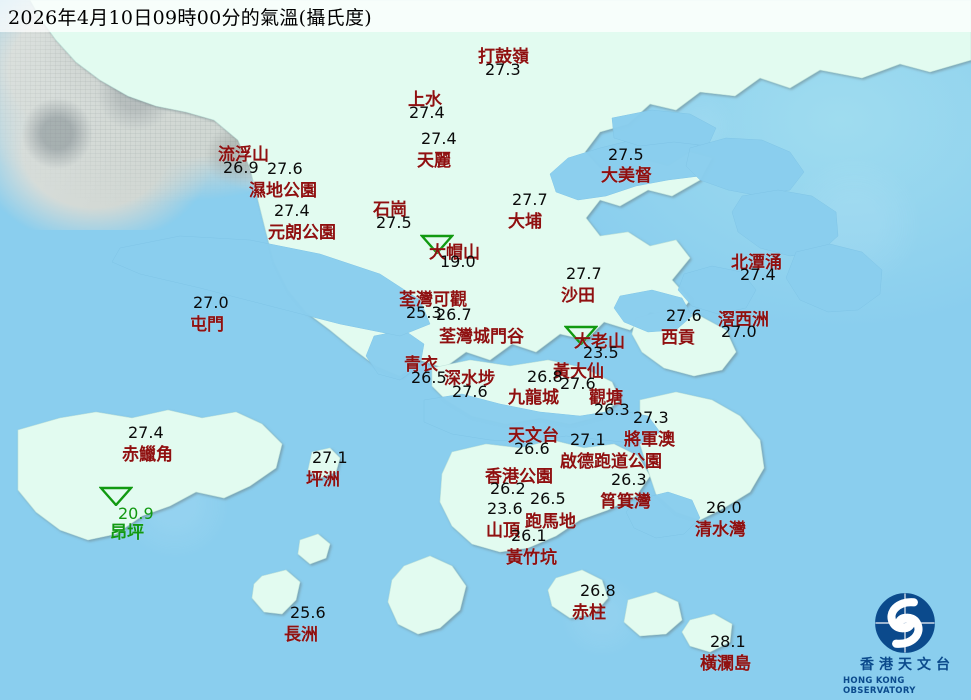 Image resolution: width=971 pixels, height=700 pixels. I want to click on station-value-14: 27.0, so click(211, 302).